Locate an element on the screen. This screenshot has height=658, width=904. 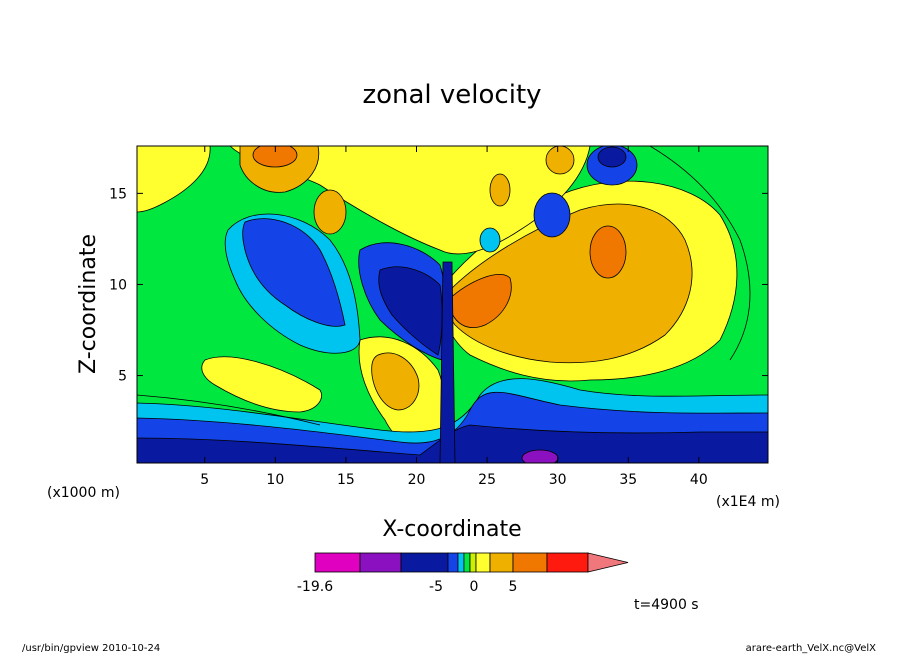
chart-title: zonal velocity is located at coordinates (451, 95).